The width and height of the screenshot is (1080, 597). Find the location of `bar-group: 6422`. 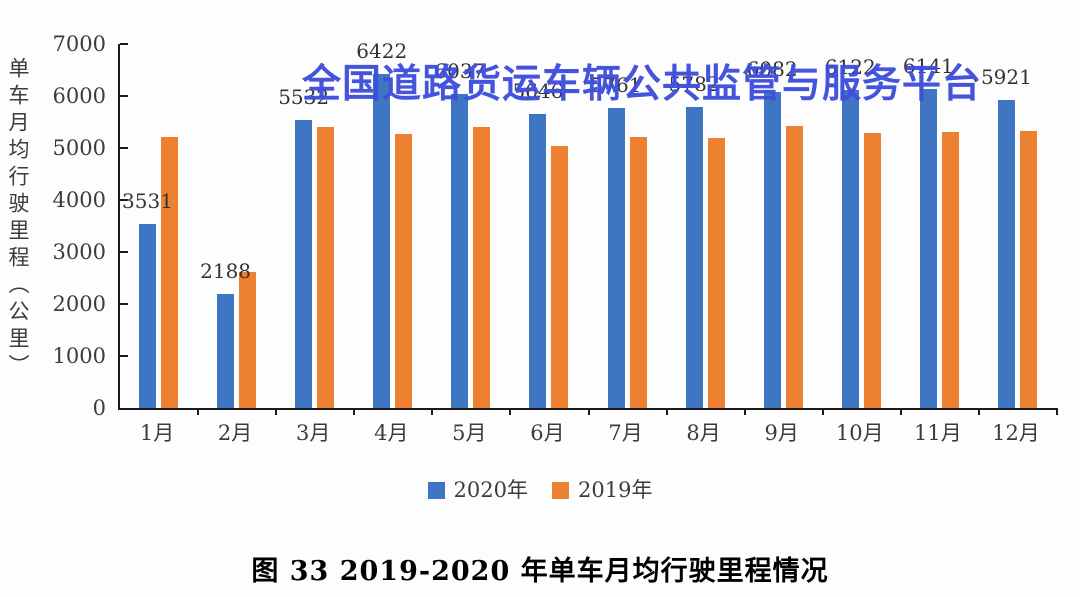

bar-group: 6422 is located at coordinates (393, 224).